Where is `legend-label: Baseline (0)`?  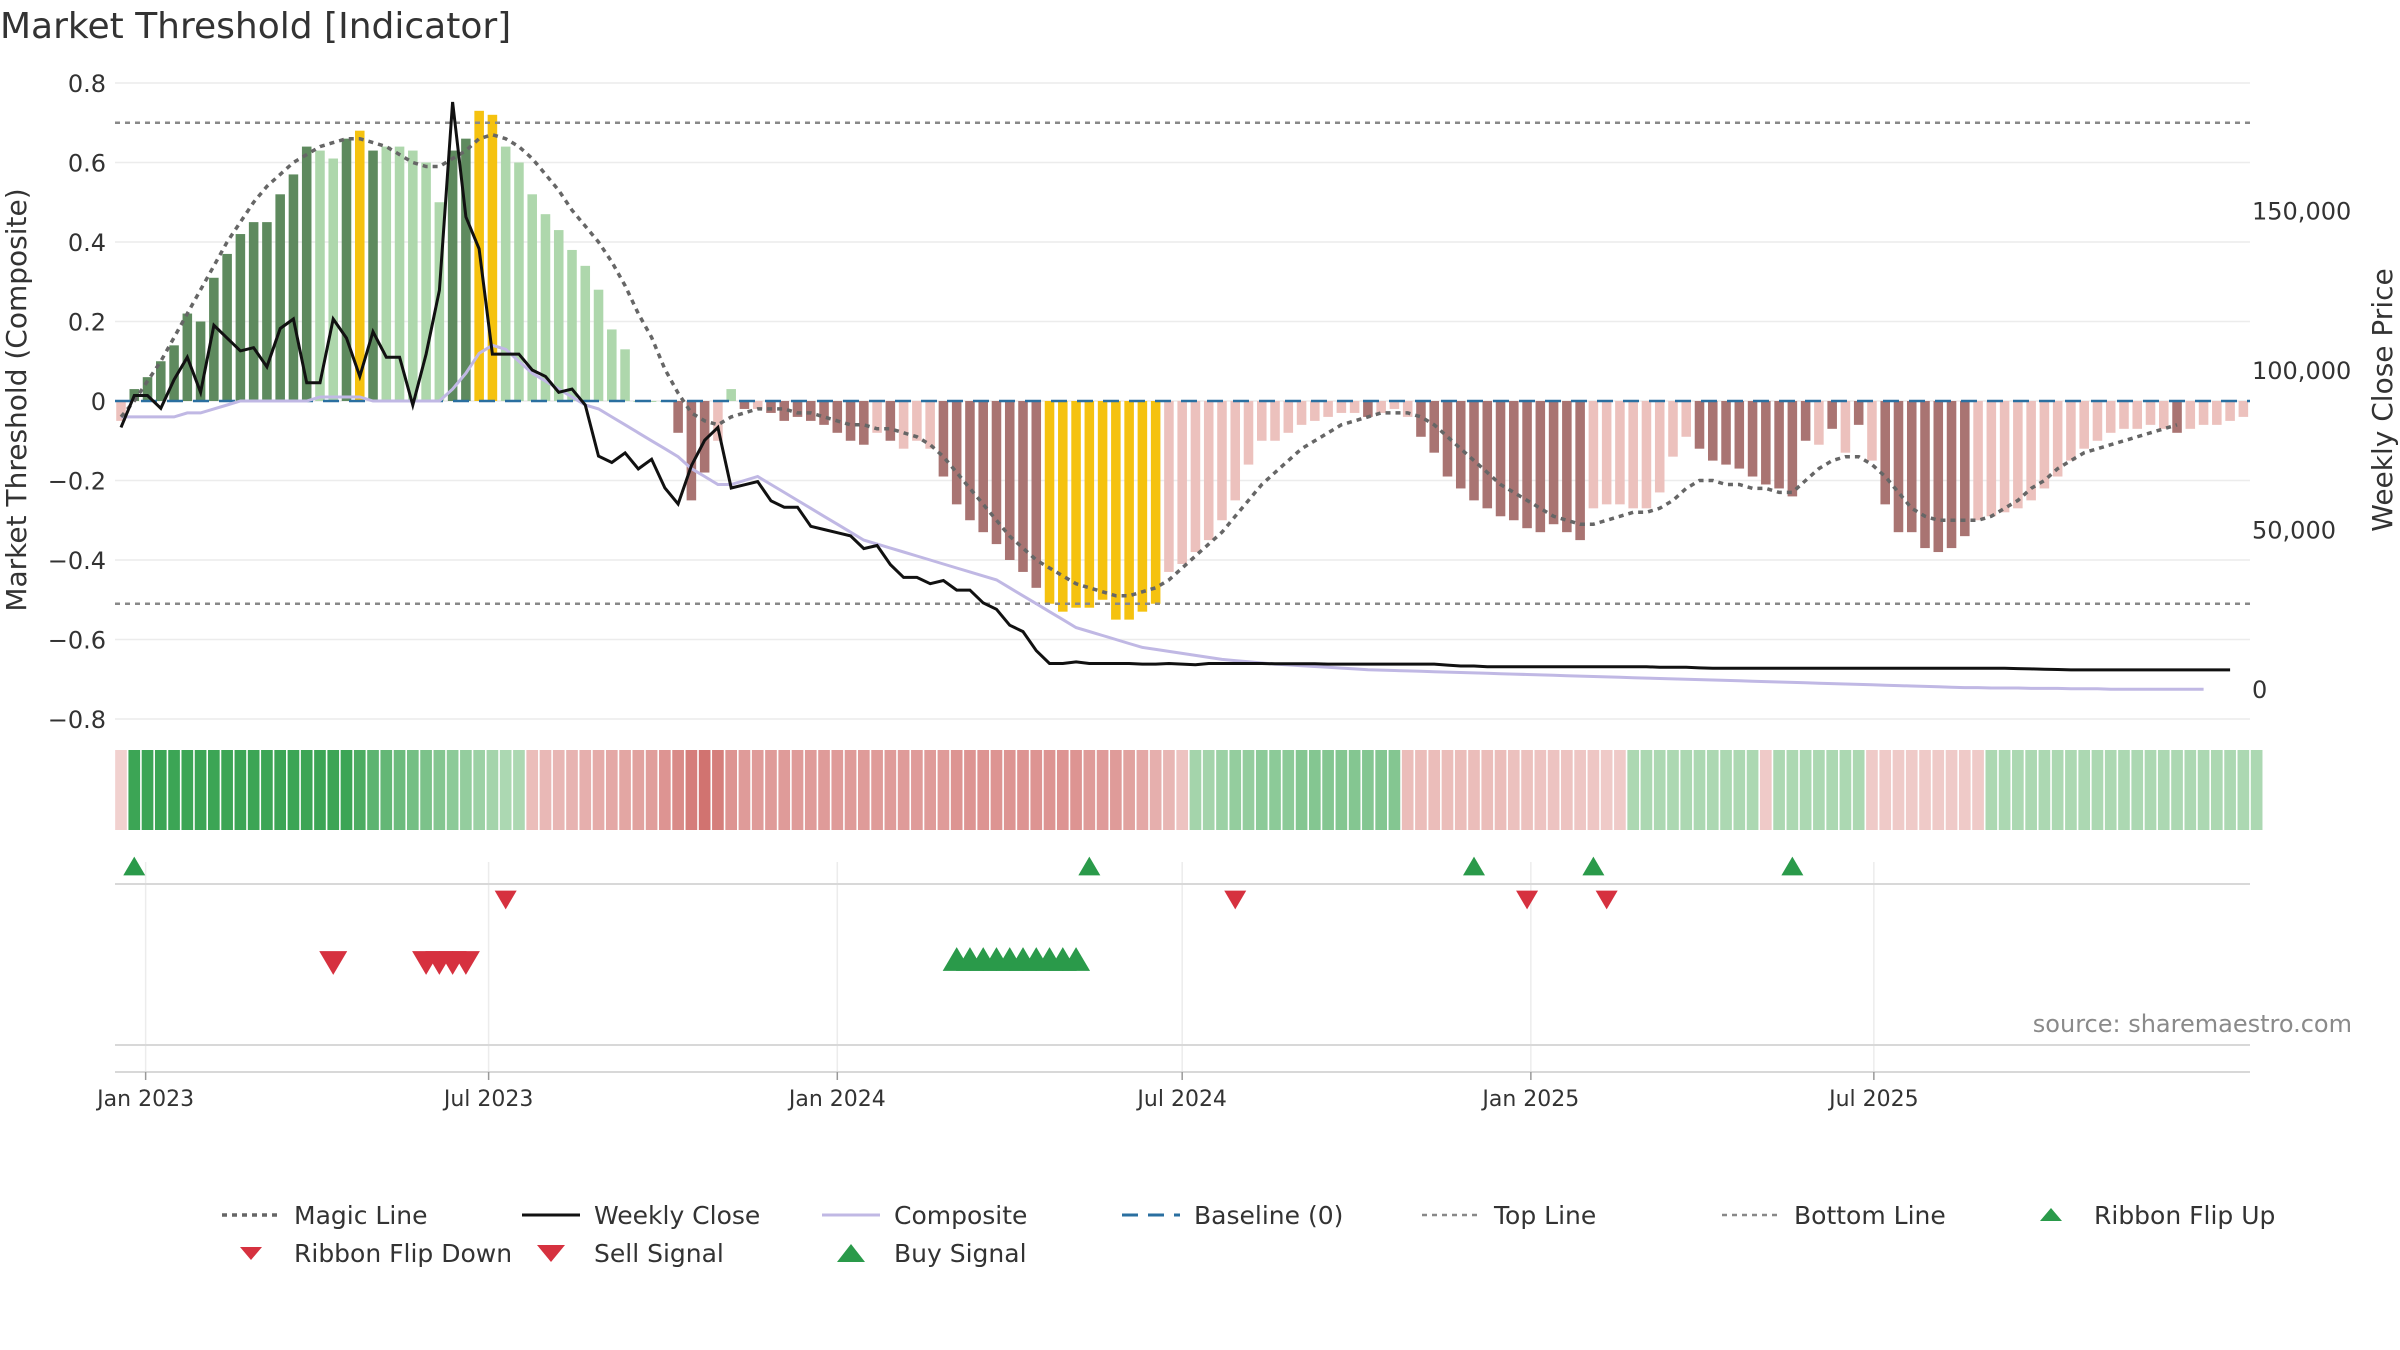
legend-label: Baseline (0) is located at coordinates (1269, 1215).